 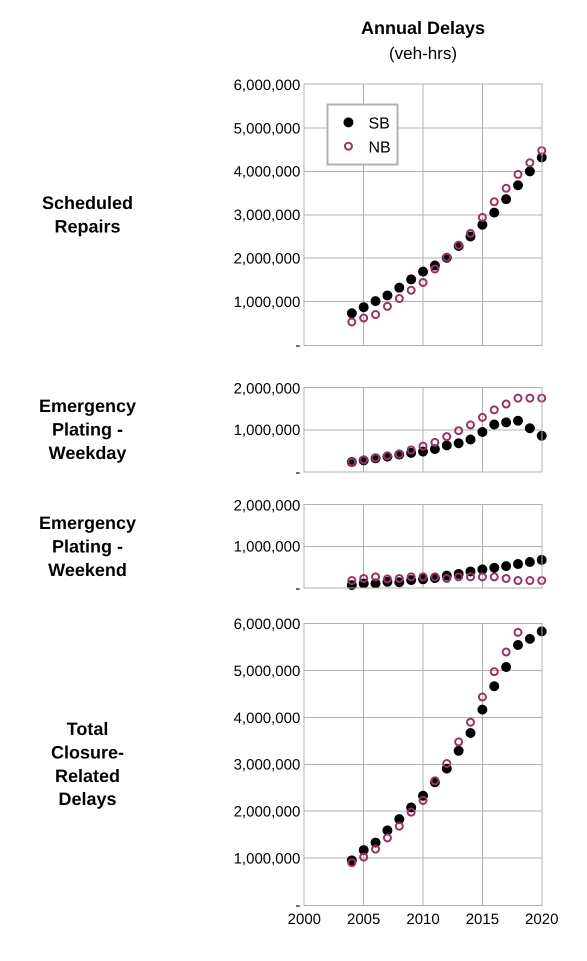 What do you see at coordinates (423, 919) in the screenshot?
I see `x-tick-label: 2010` at bounding box center [423, 919].